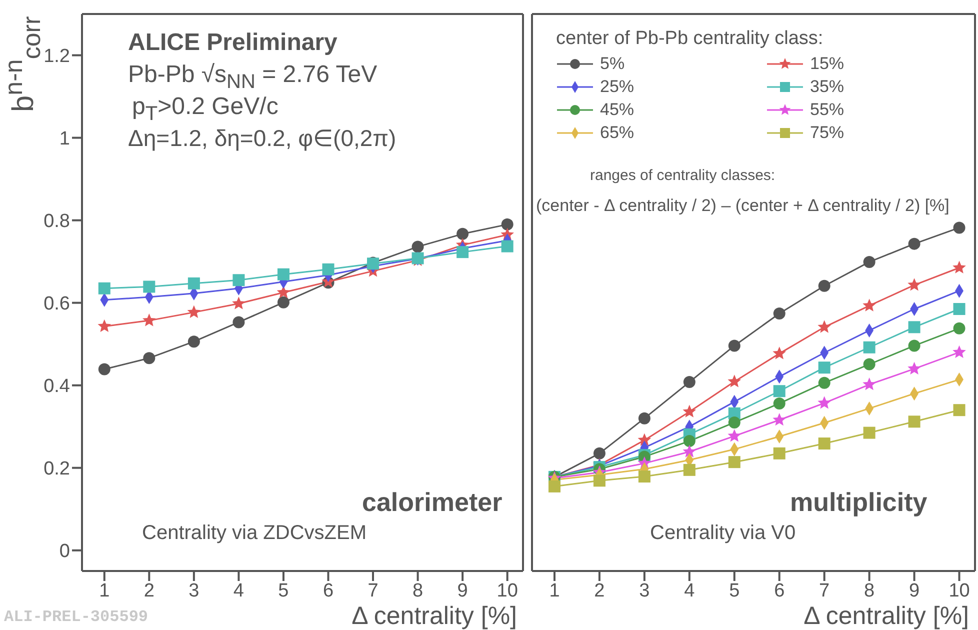 This screenshot has height=630, width=978. What do you see at coordinates (723, 533) in the screenshot?
I see `annotation: Centrality via V0` at bounding box center [723, 533].